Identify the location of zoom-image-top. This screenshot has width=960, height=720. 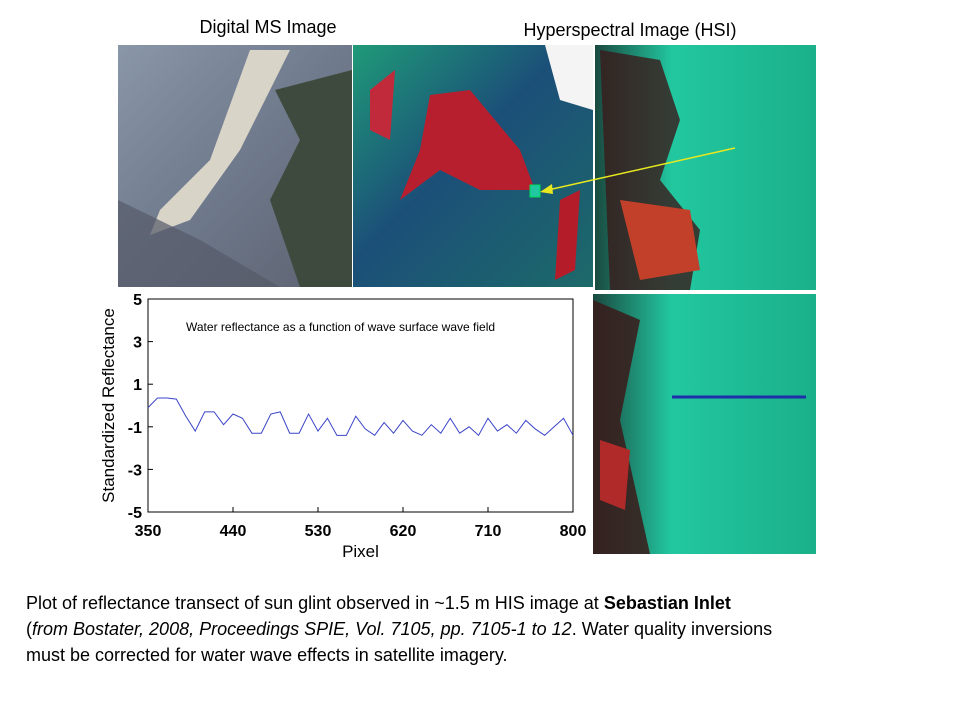
(705, 167).